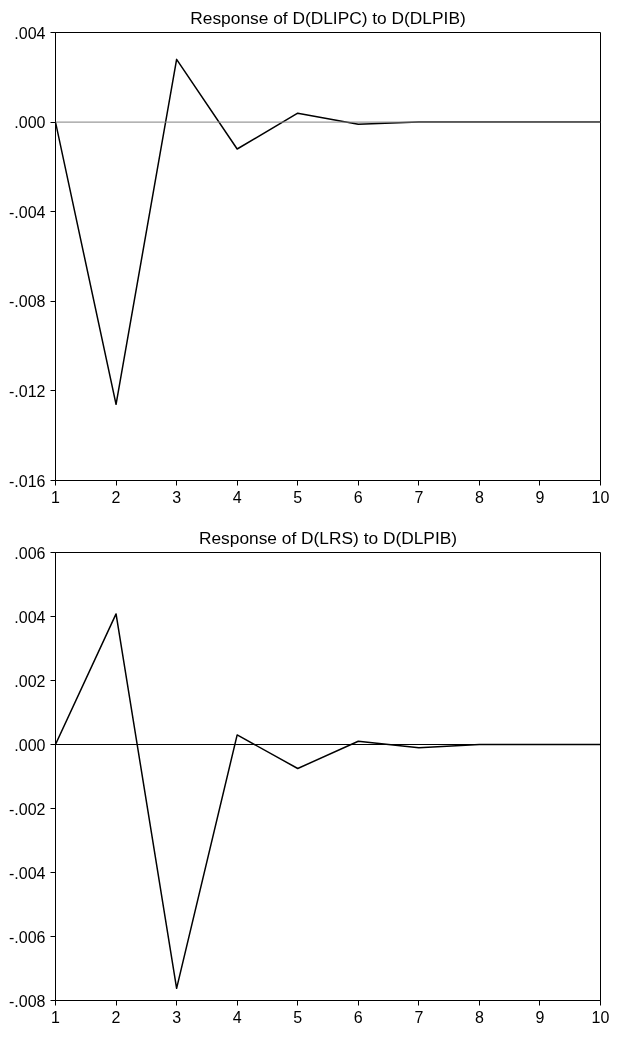  I want to click on y-tick-label: .002, so click(30, 681).